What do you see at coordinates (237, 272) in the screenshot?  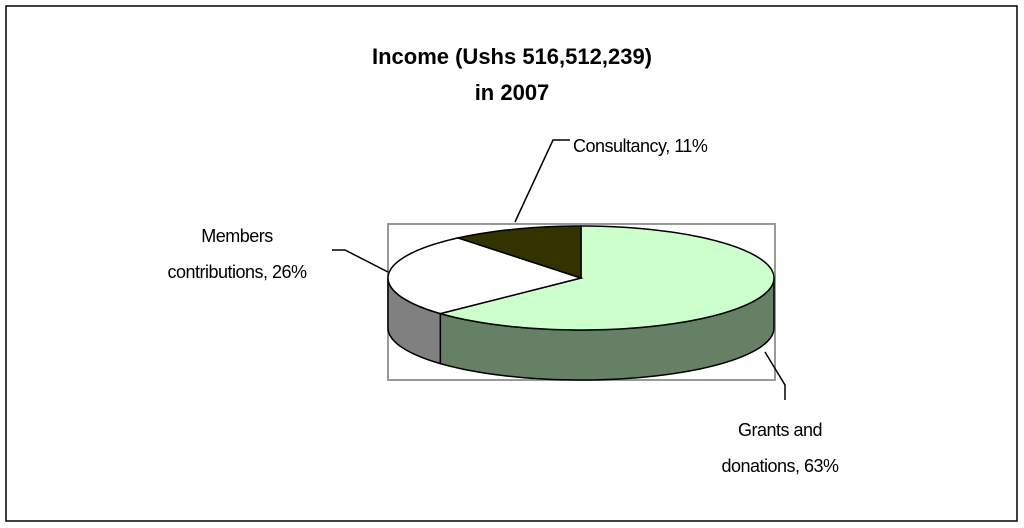 I see `data-label: contributions, 26%` at bounding box center [237, 272].